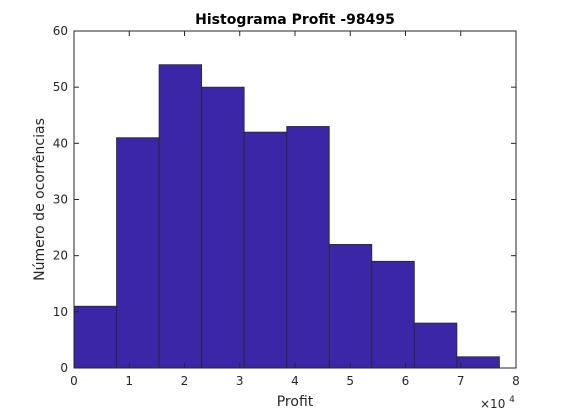 This screenshot has height=413, width=570. What do you see at coordinates (60, 312) in the screenshot?
I see `y-tick-label: 10` at bounding box center [60, 312].